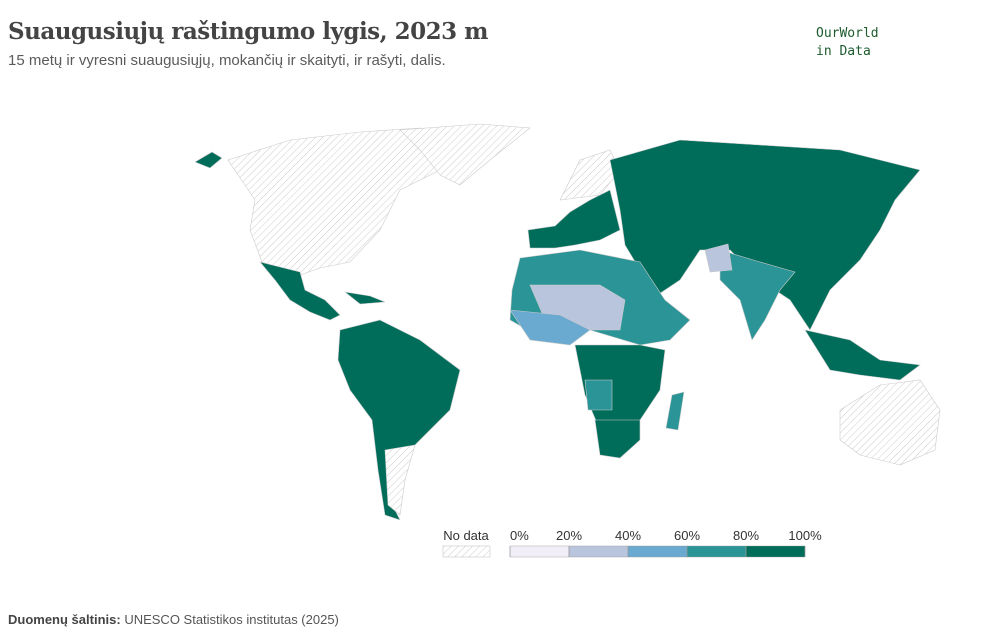 The width and height of the screenshot is (997, 631). What do you see at coordinates (466, 551) in the screenshot?
I see `no-data-swatch` at bounding box center [466, 551].